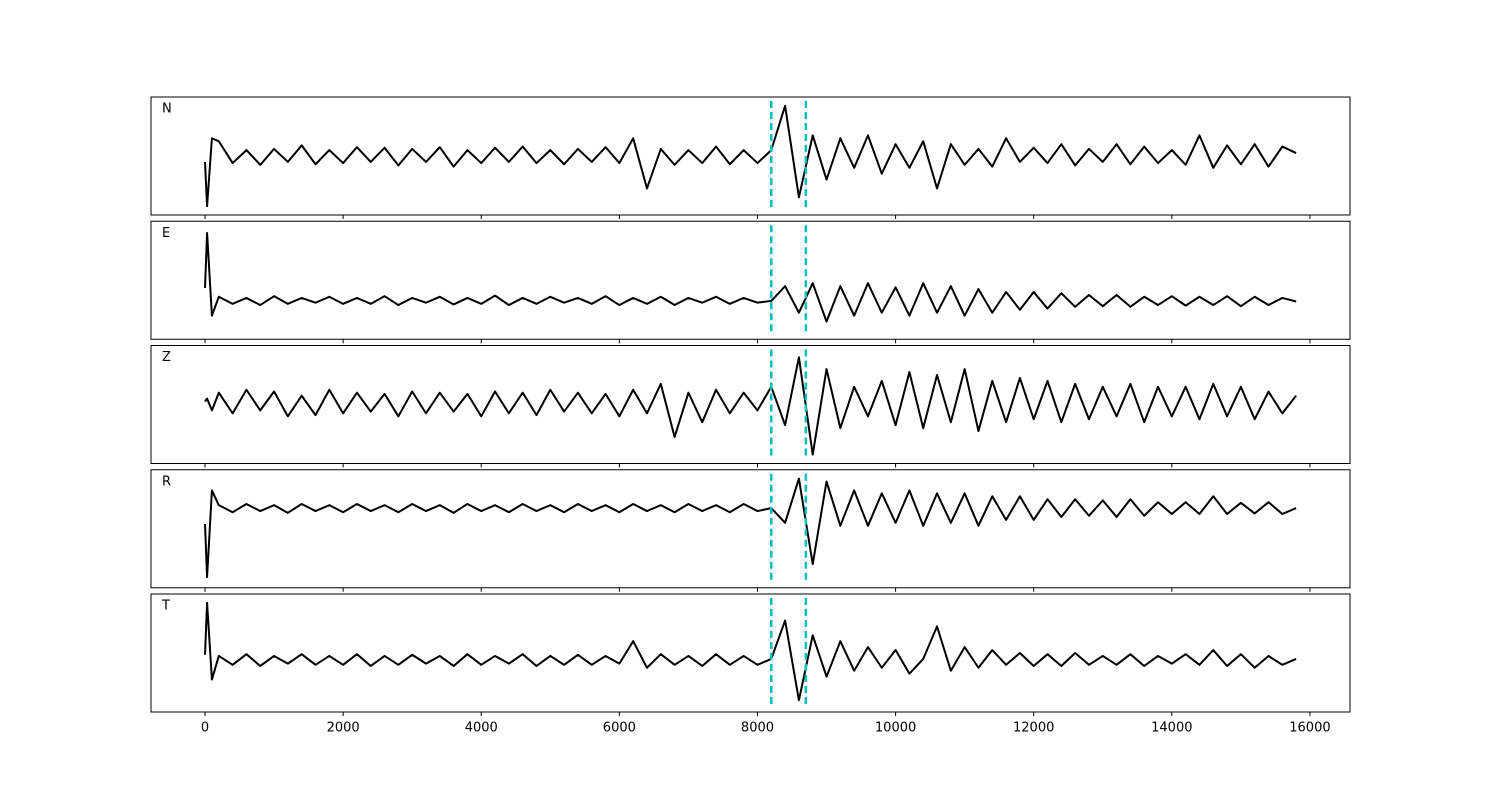 This screenshot has height=804, width=1500. I want to click on x-tick-label: 4000, so click(481, 728).